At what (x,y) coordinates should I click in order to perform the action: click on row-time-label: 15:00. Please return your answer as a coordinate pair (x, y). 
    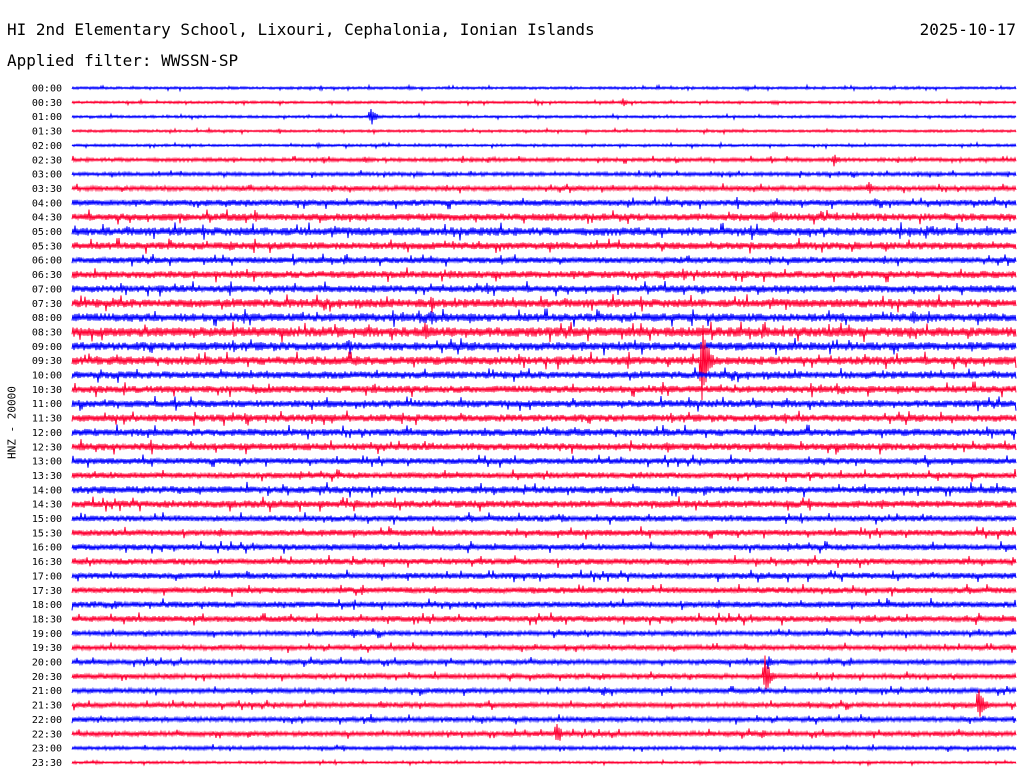
    Looking at the image, I should click on (47, 519).